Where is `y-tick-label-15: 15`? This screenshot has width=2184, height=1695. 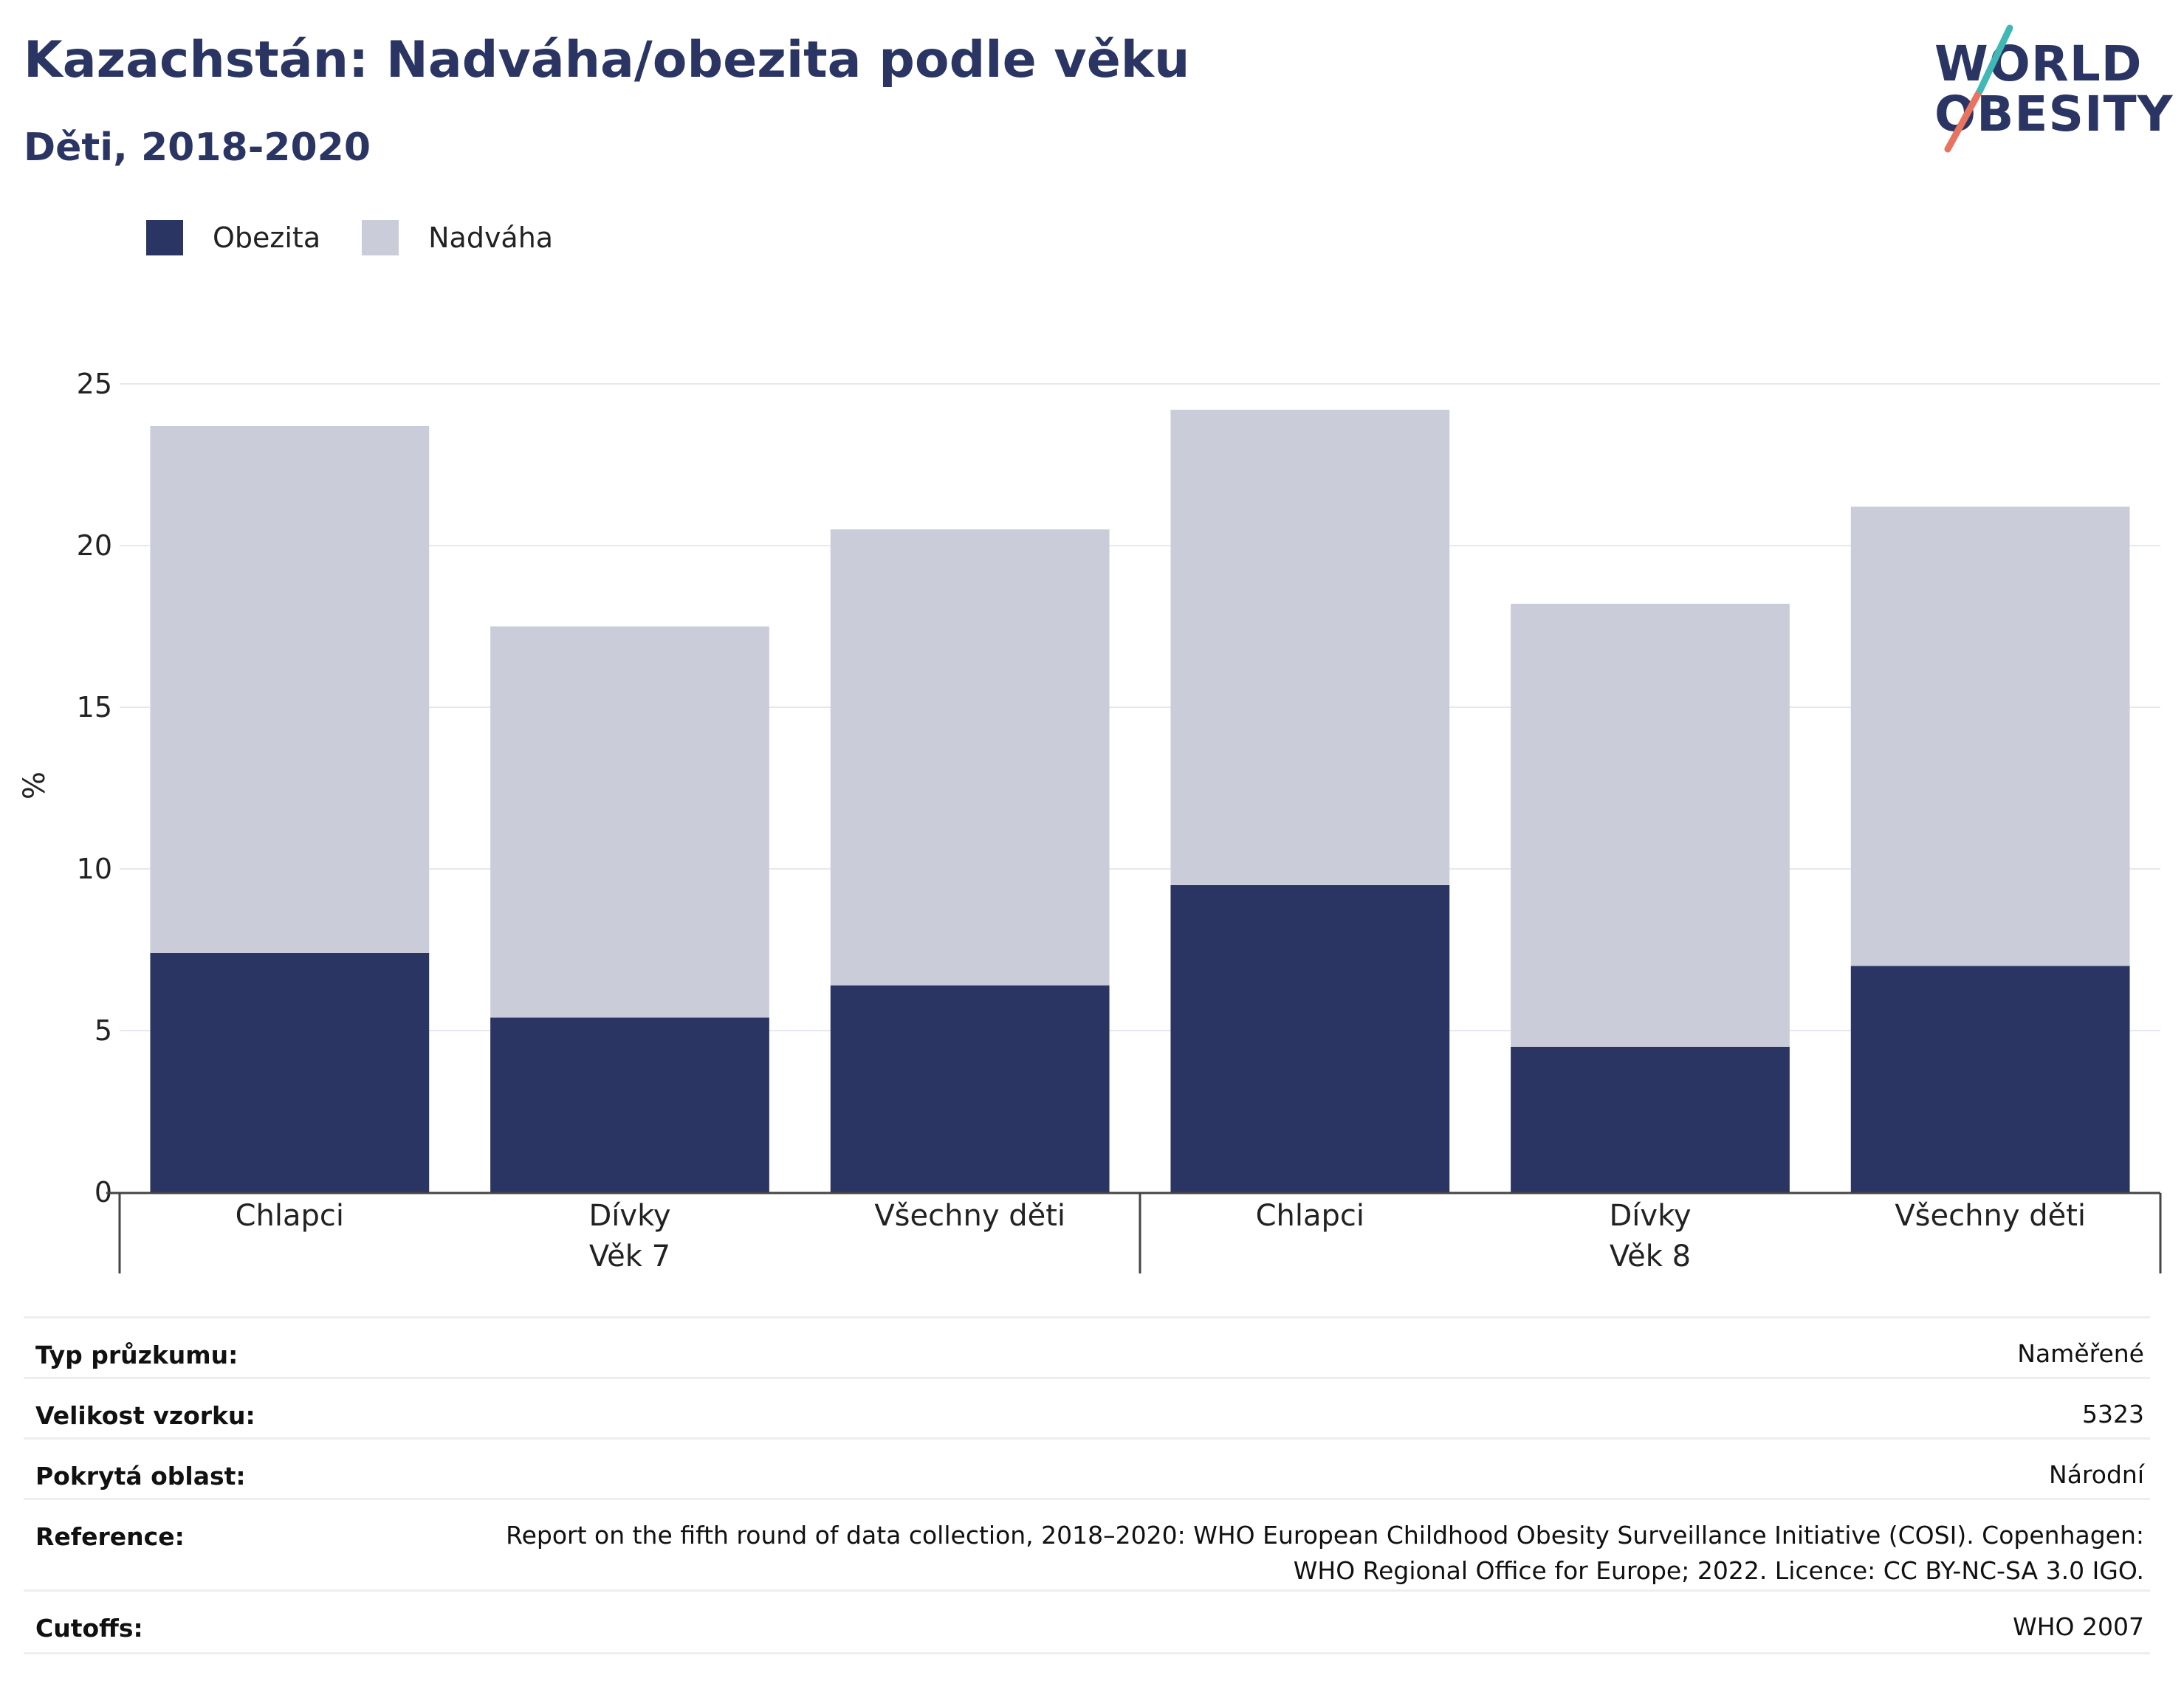 y-tick-label-15: 15 is located at coordinates (95, 707).